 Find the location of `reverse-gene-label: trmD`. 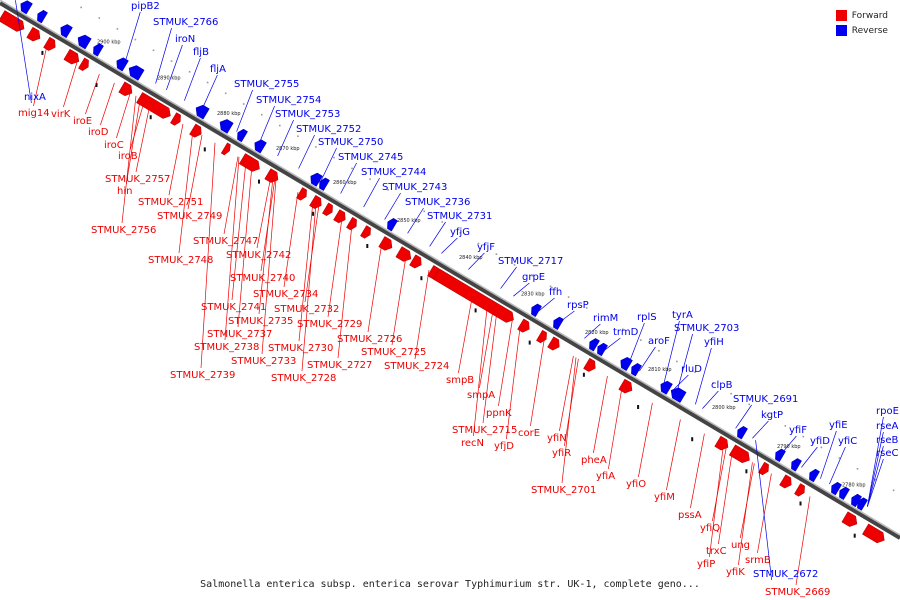

reverse-gene-label: trmD is located at coordinates (626, 332).